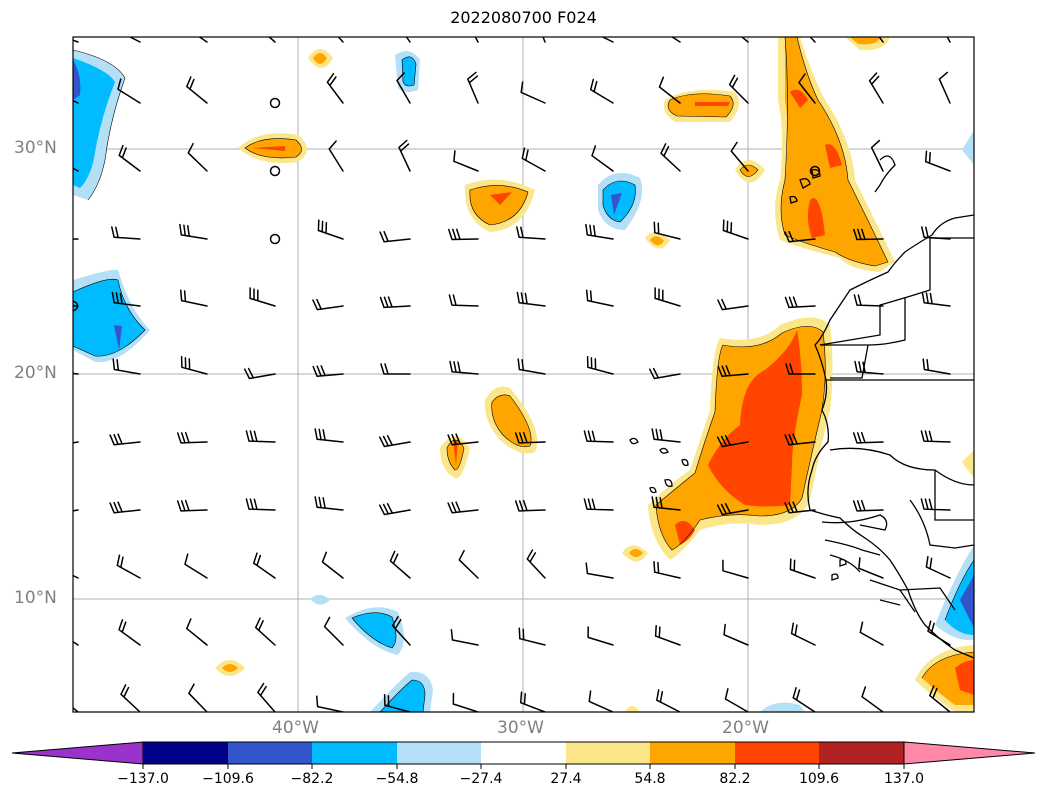  Describe the element at coordinates (397, 779) in the screenshot. I see `colorbar-tick-label: −54.8` at that location.